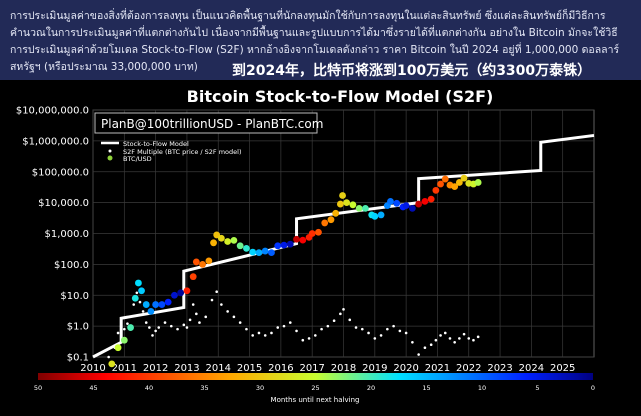 Image resolution: width=641 pixels, height=416 pixels. Describe the element at coordinates (260, 388) in the screenshot. I see `colorbar-tick-label: 30` at that location.